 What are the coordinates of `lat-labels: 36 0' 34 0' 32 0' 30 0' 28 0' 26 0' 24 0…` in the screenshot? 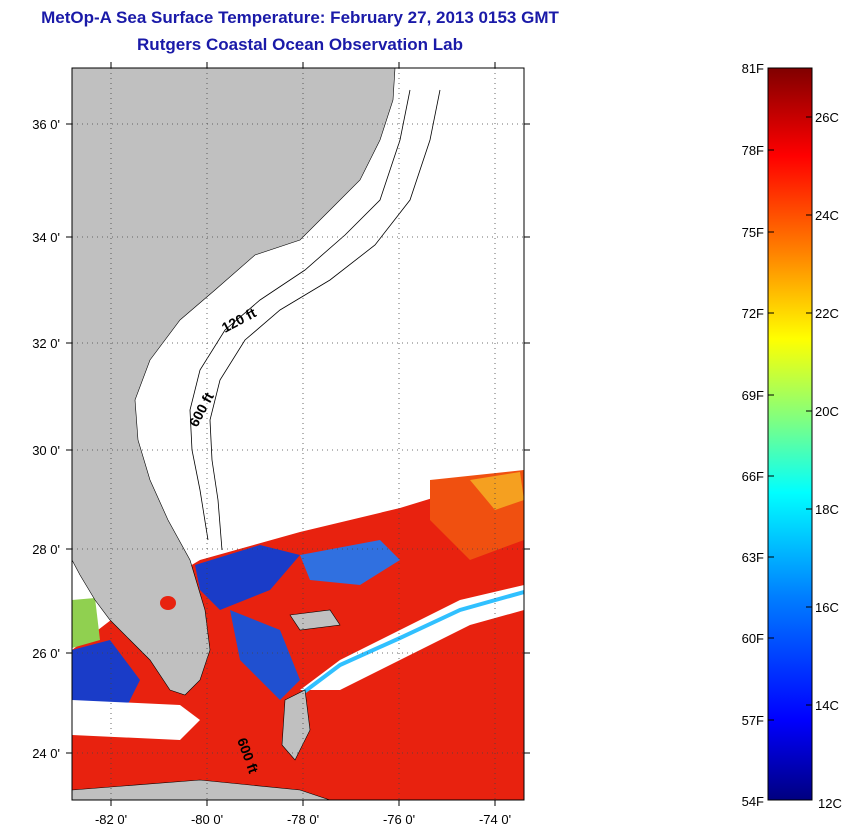 It's located at (46, 439).